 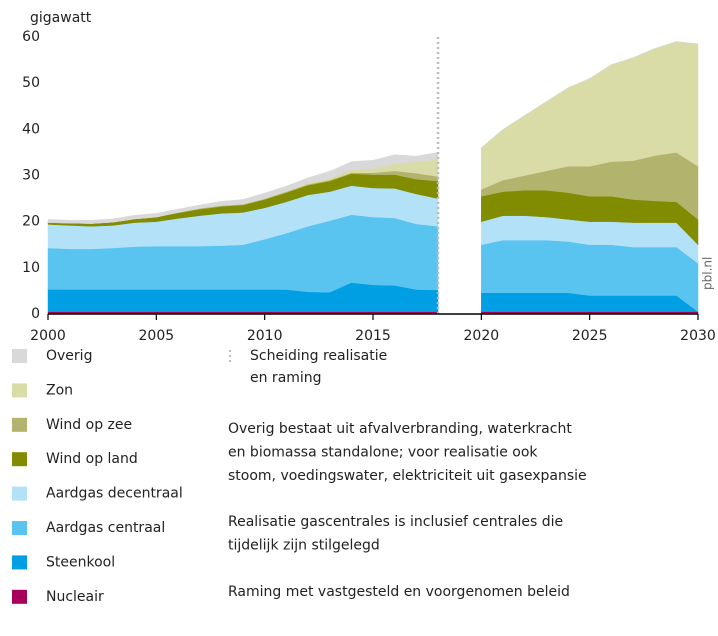 What do you see at coordinates (265, 336) in the screenshot?
I see `x-tick-label: 2010` at bounding box center [265, 336].